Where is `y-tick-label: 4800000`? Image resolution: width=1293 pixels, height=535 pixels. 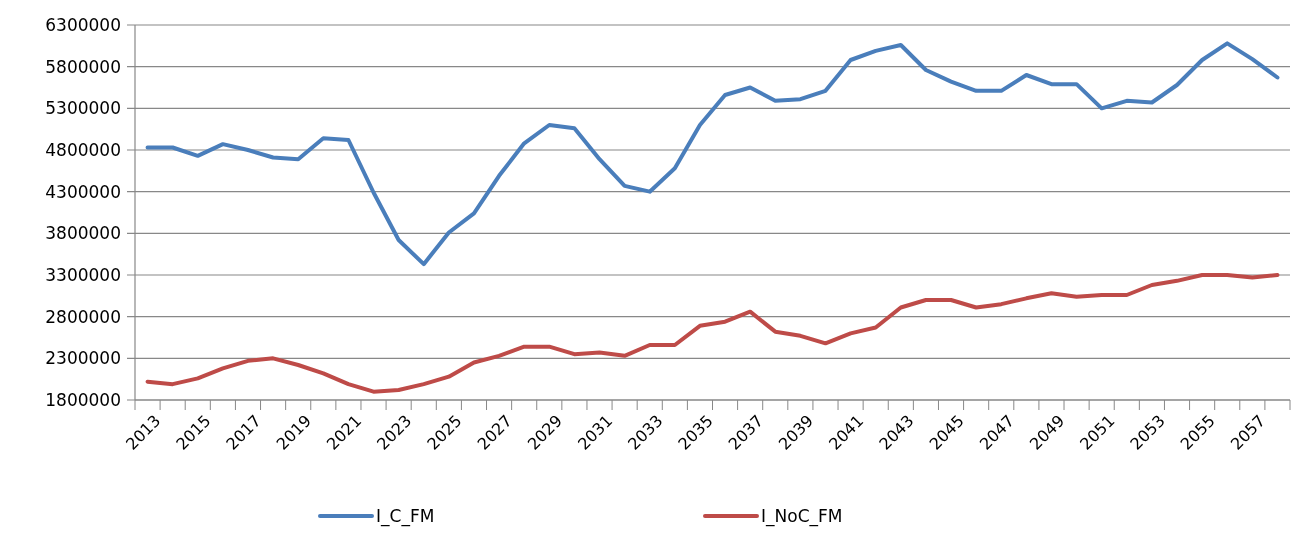 y-tick-label: 4800000 is located at coordinates (83, 149).